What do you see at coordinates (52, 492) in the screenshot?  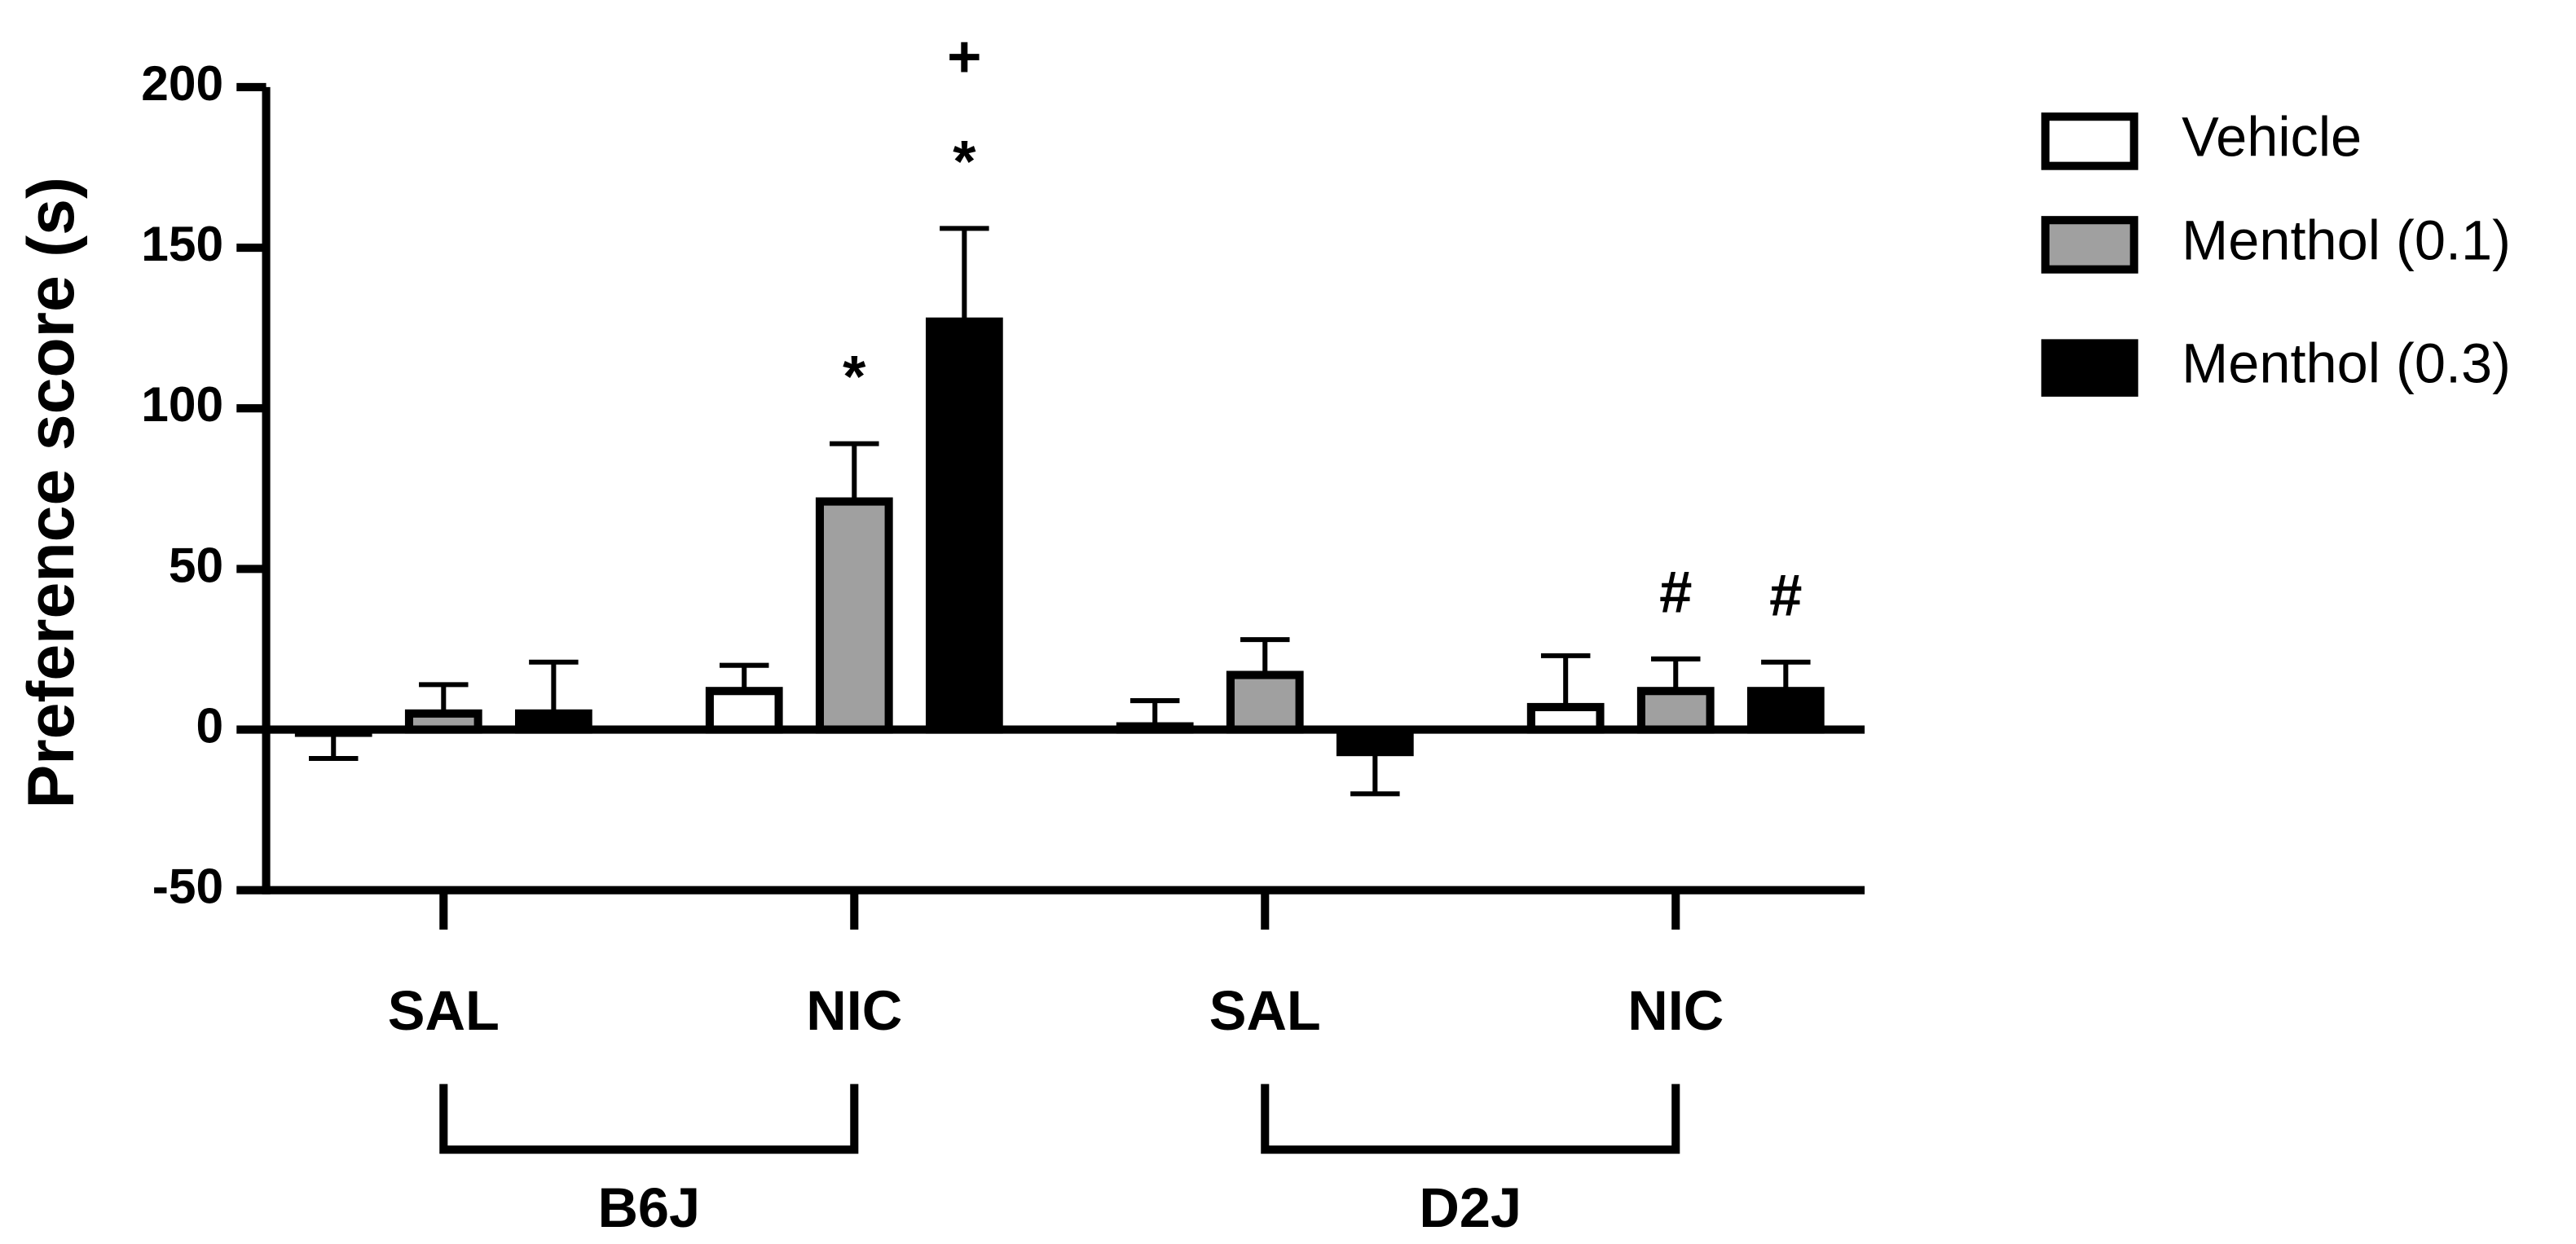 I see `y-axis-label: Preference score (s)` at bounding box center [52, 492].